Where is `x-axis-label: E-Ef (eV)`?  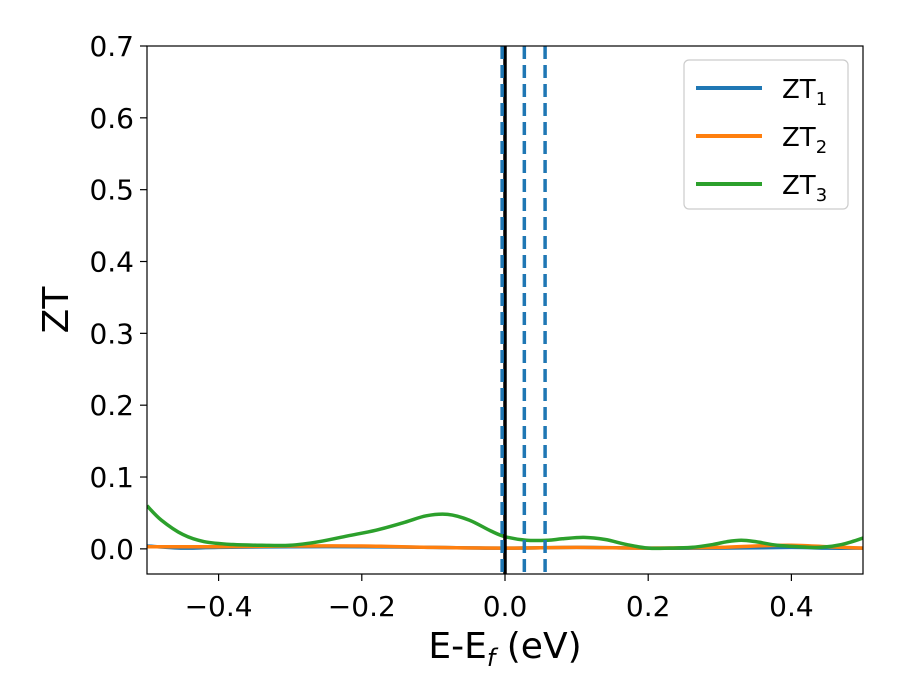 x-axis-label: E-Ef (eV) is located at coordinates (504, 649).